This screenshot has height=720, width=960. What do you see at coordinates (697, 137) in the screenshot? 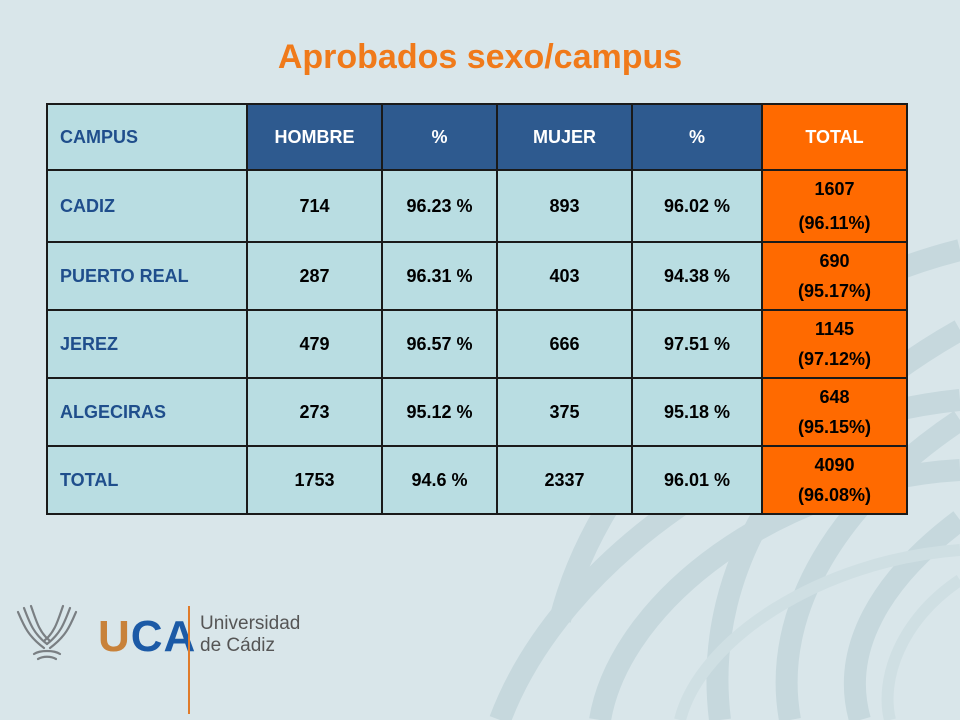
I see `column-header-pct-mujer: %` at bounding box center [697, 137].